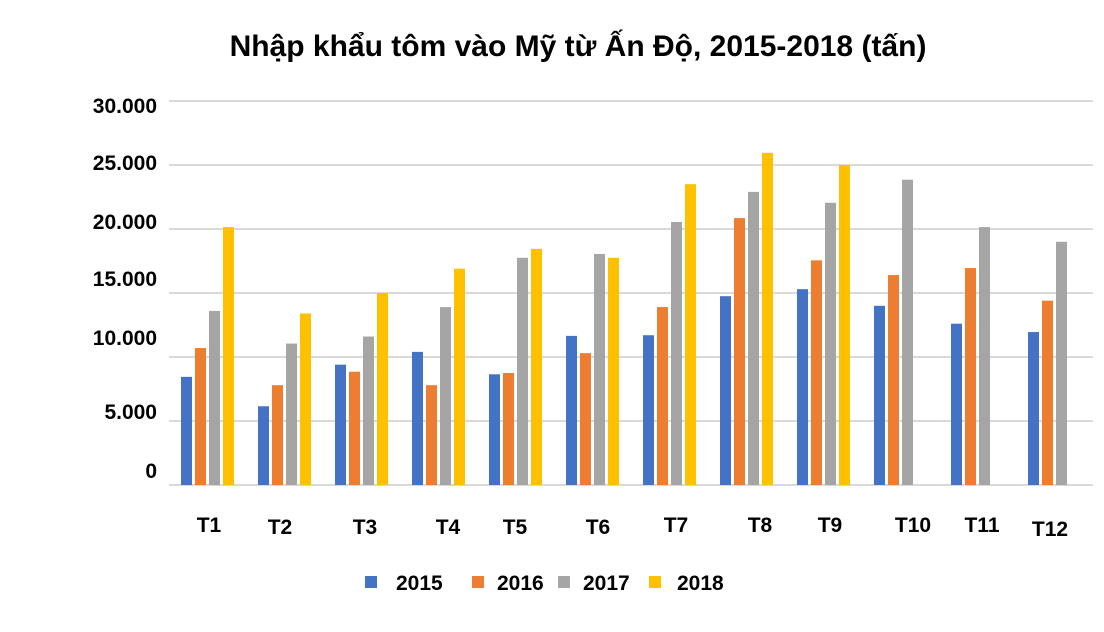 This screenshot has height=632, width=1104. I want to click on bar-2016-T7, so click(662, 396).